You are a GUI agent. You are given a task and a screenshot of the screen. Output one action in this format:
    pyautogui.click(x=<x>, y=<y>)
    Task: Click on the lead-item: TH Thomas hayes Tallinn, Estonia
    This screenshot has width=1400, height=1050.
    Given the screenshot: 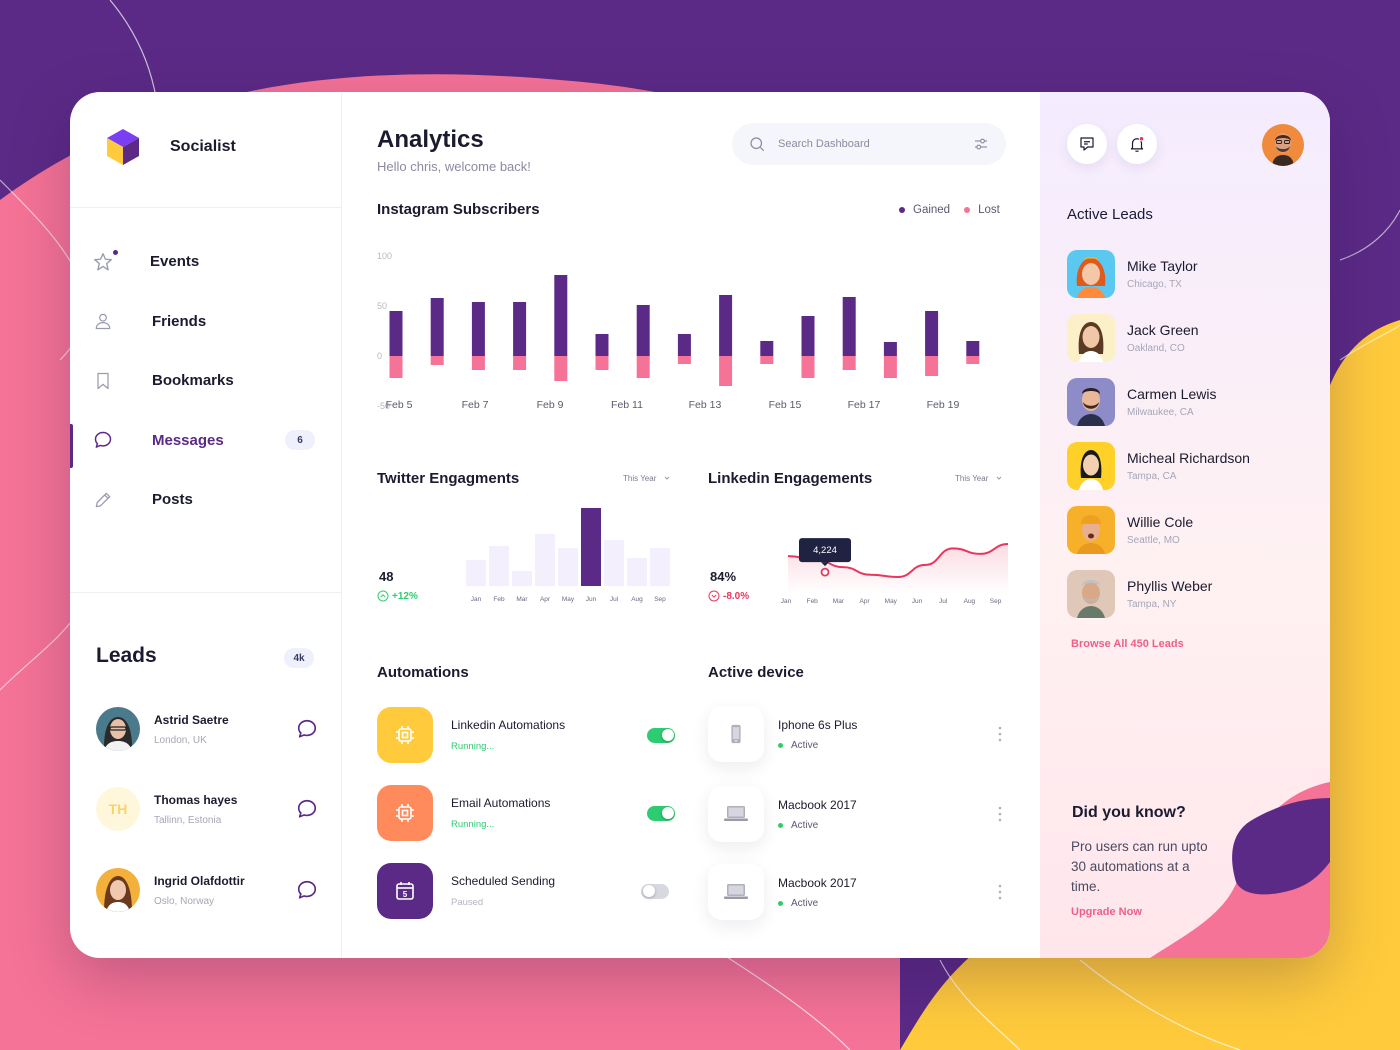 What is the action you would take?
    pyautogui.click(x=207, y=809)
    